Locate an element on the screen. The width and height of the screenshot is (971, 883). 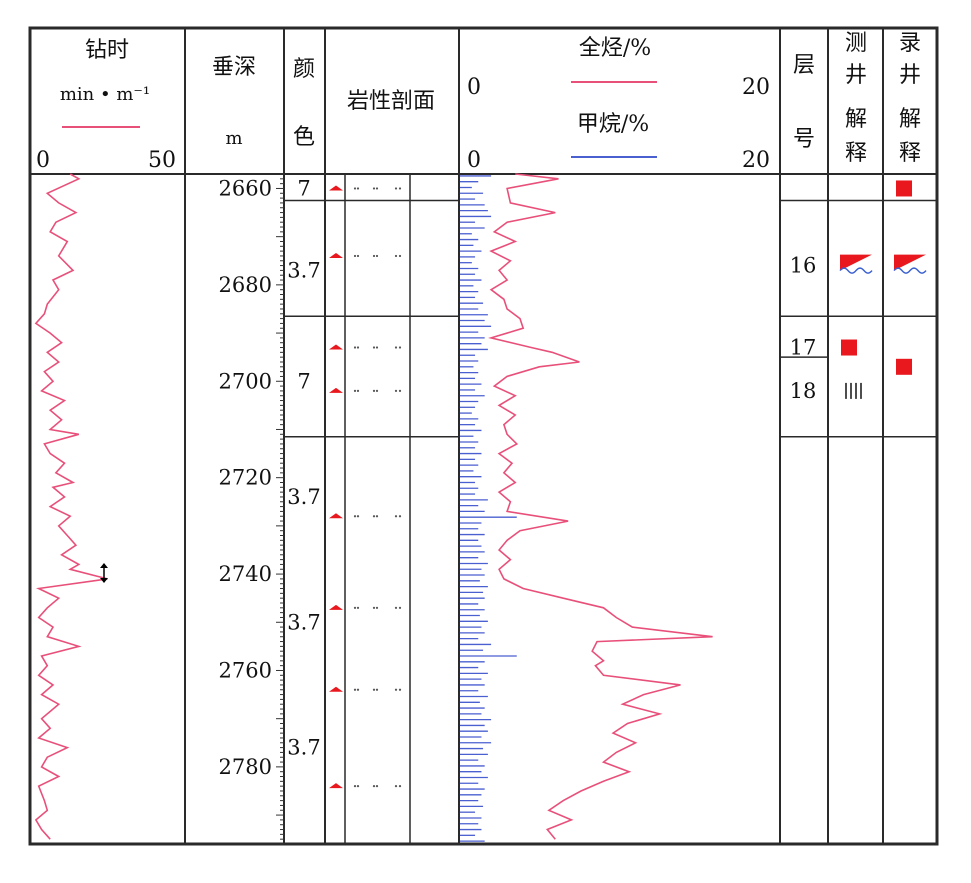
mud-interp-title-1: 录 is located at coordinates (910, 43).